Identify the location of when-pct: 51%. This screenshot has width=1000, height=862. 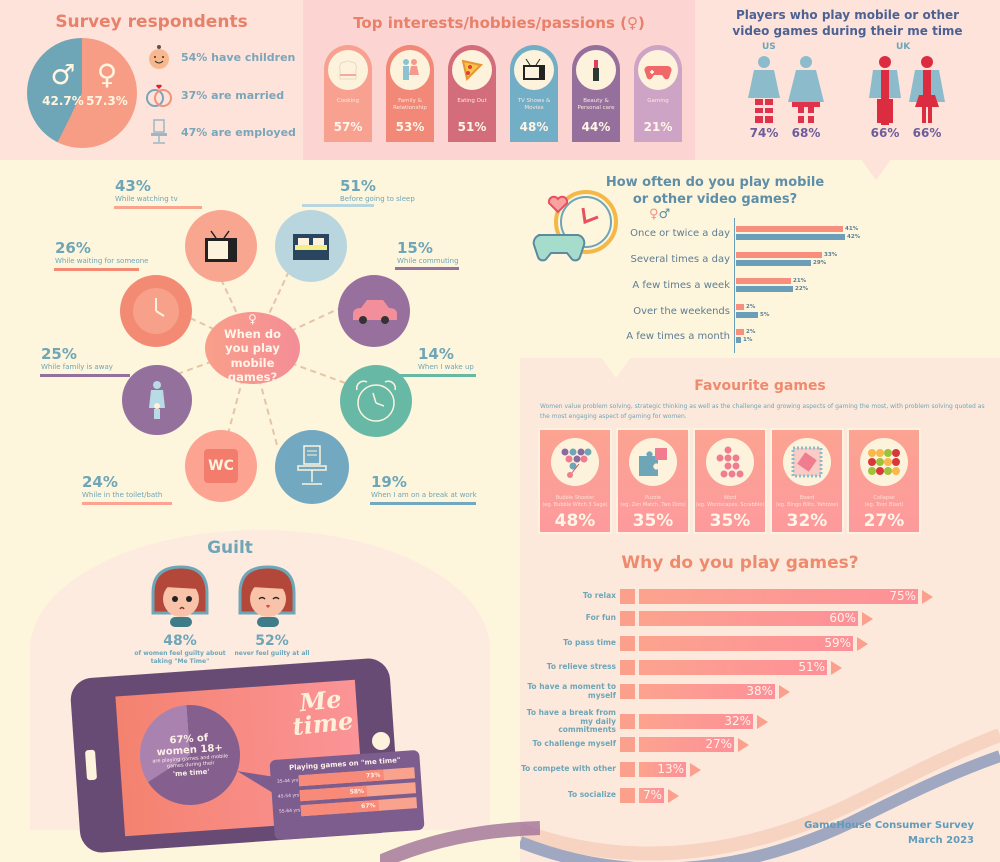
(358, 186).